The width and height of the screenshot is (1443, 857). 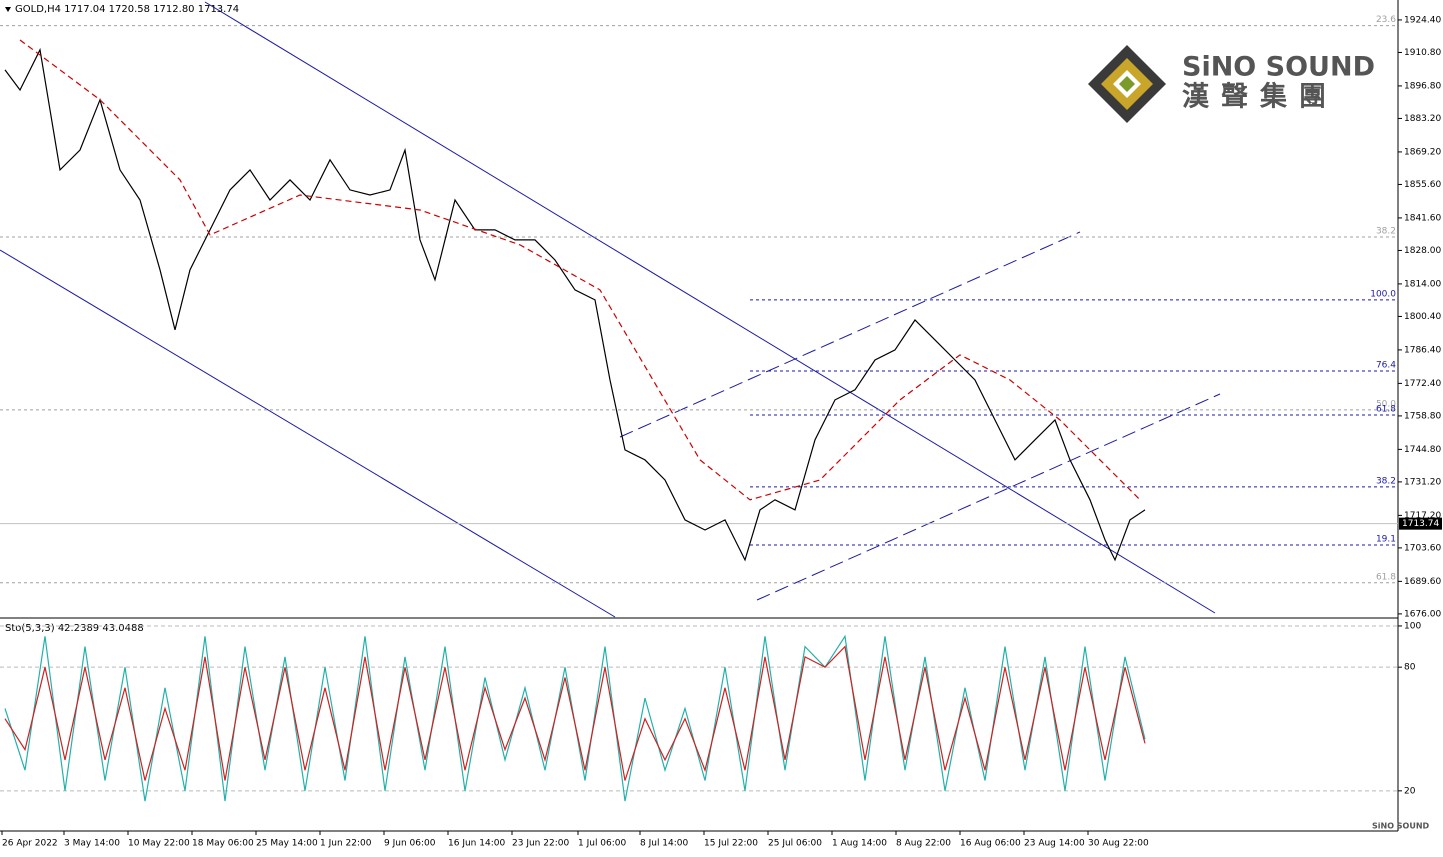 What do you see at coordinates (1401, 826) in the screenshot?
I see `watermark: SiNO SOUND` at bounding box center [1401, 826].